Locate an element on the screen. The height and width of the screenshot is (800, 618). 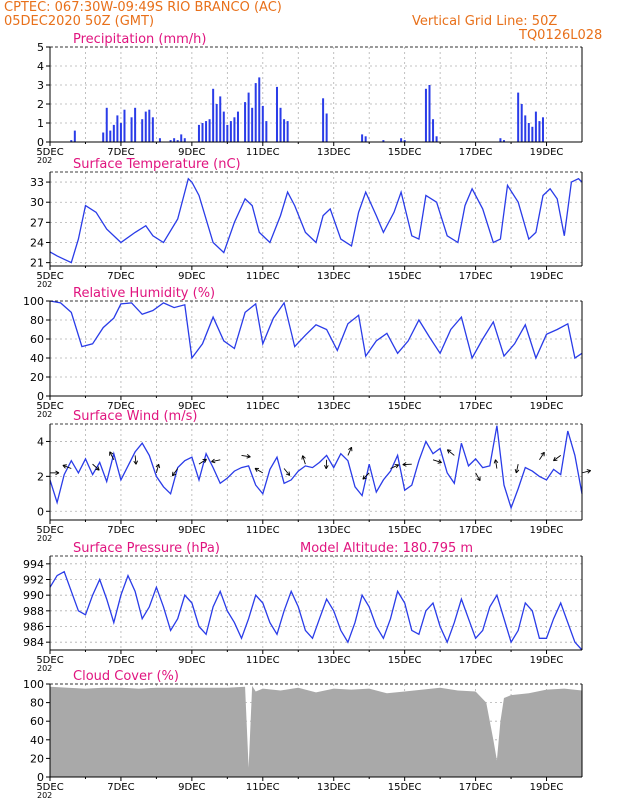
y-tick-label: 1 is located at coordinates (40, 123).